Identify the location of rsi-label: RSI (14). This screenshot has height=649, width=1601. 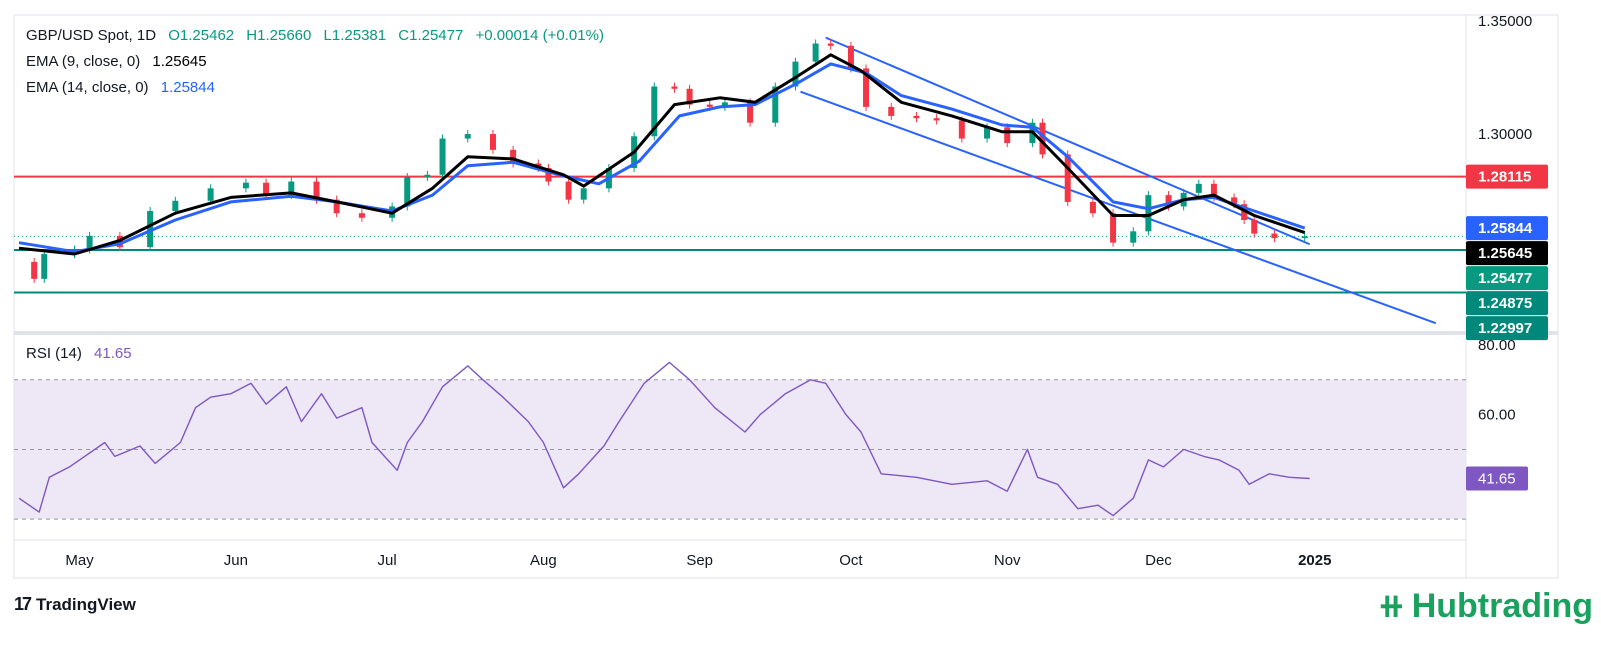
(54, 353).